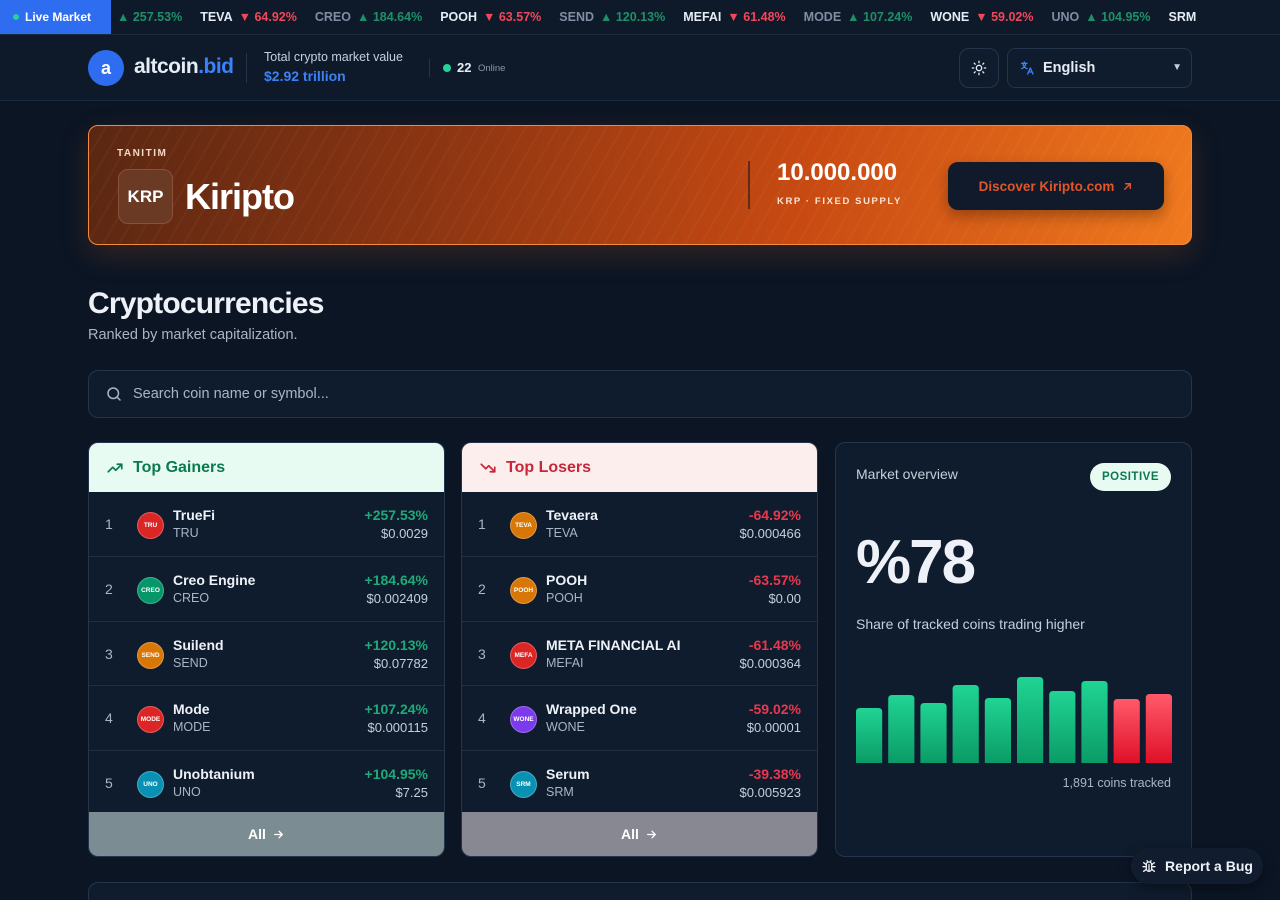  I want to click on top-losers-title: Top Losers, so click(549, 467).